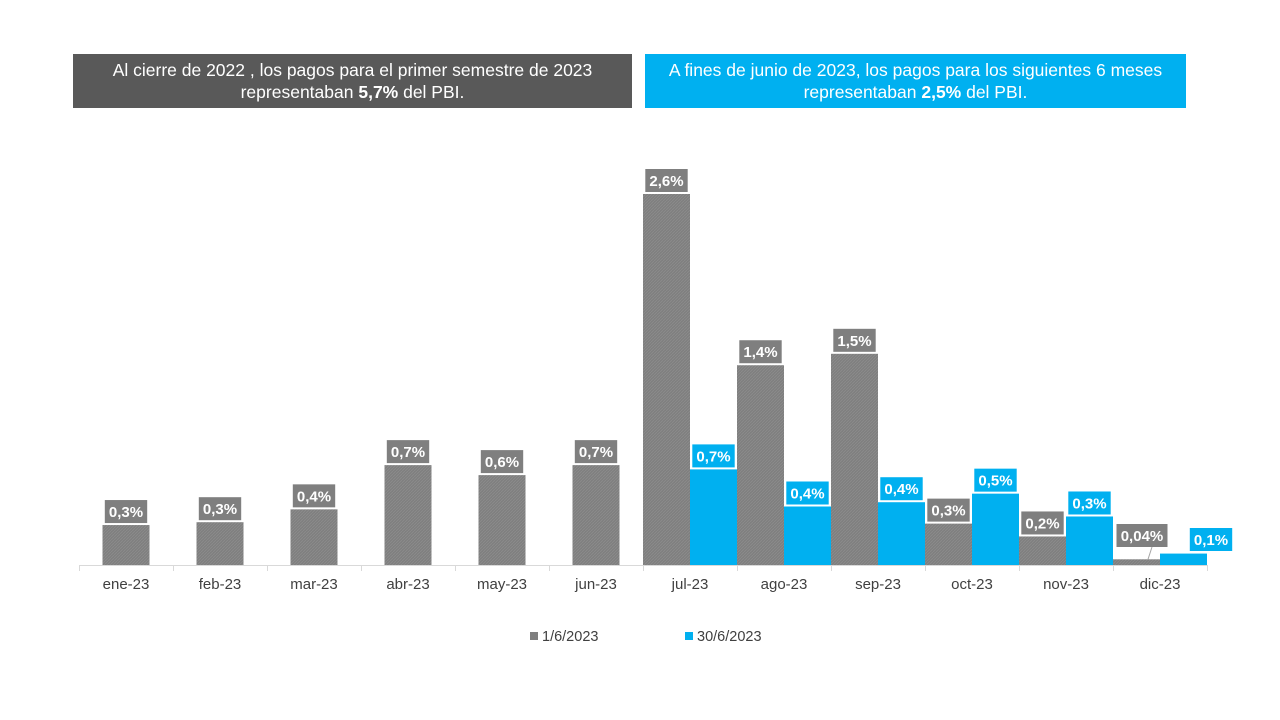  Describe the element at coordinates (878, 584) in the screenshot. I see `x-tick-label: sep-23` at that location.